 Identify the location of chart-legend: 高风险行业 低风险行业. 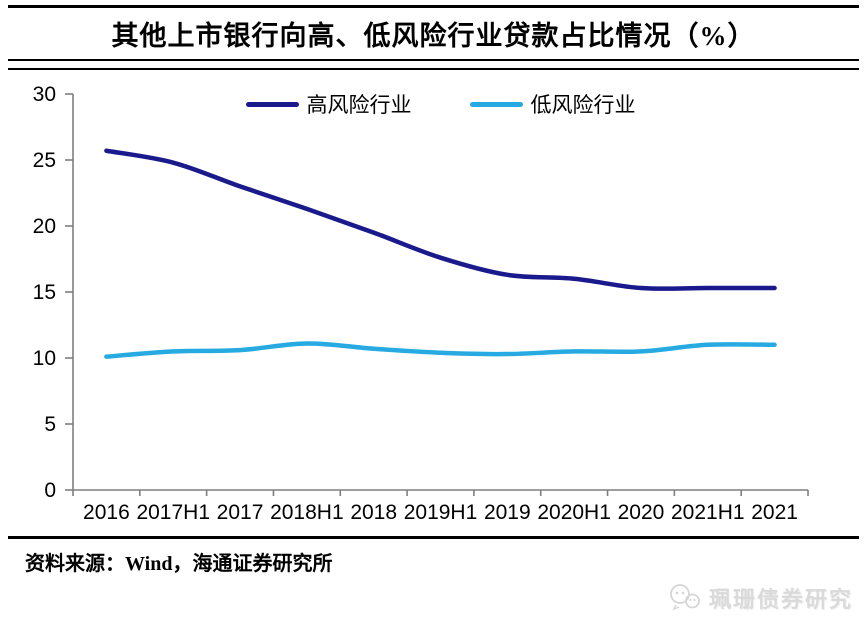
(440, 104).